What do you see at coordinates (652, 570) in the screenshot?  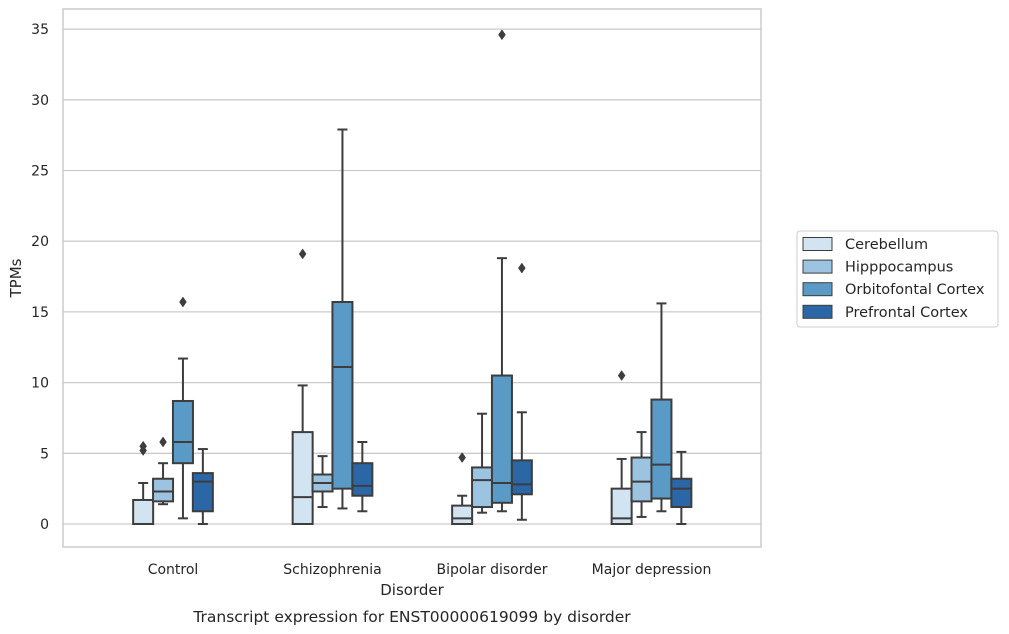 I see `x-tick-label-3: Major depression` at bounding box center [652, 570].